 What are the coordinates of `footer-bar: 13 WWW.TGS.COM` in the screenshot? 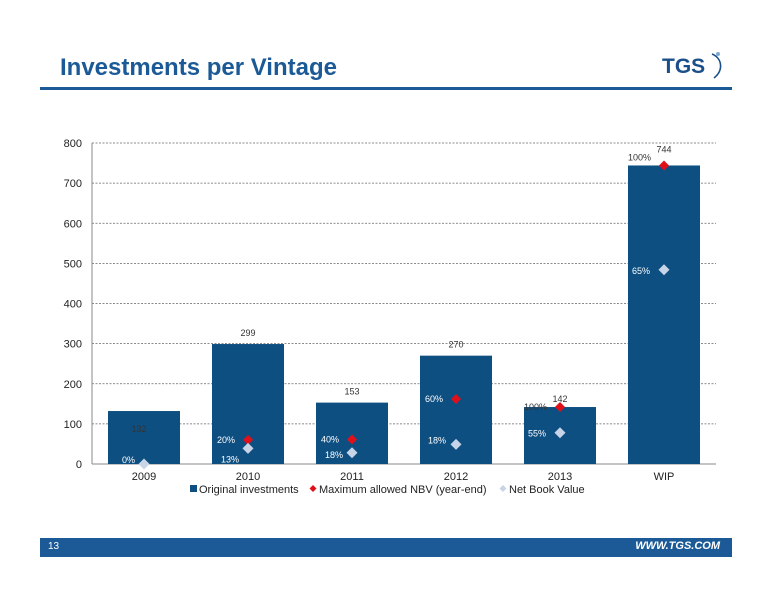 It's located at (386, 547).